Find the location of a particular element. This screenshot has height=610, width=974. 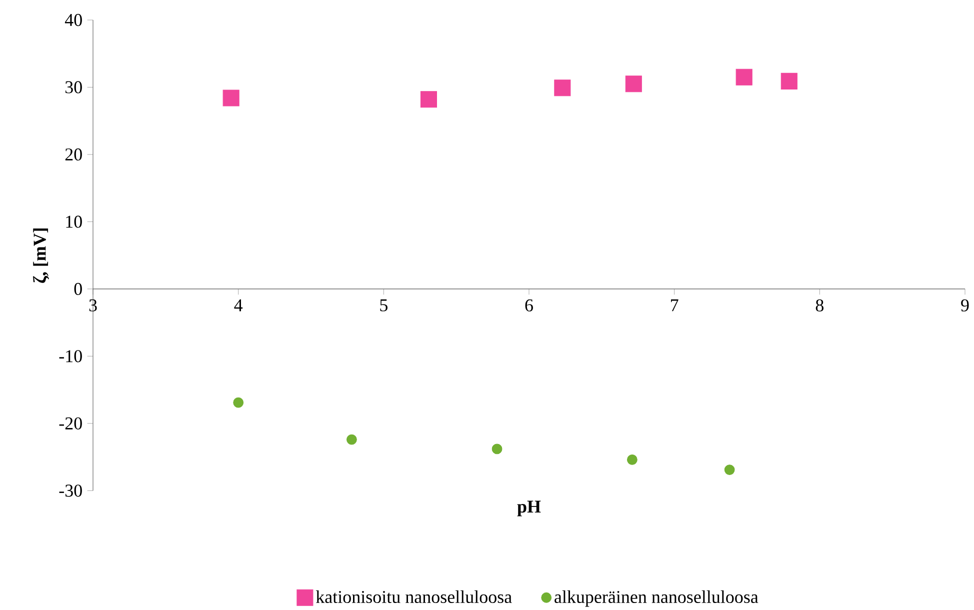

y-tick-label: -10 is located at coordinates (70, 356).